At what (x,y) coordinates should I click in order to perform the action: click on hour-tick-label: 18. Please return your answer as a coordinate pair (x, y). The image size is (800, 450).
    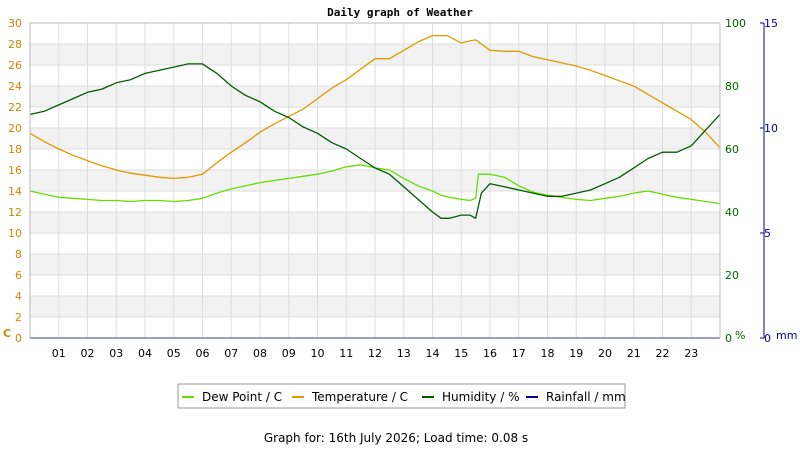
    Looking at the image, I should click on (548, 353).